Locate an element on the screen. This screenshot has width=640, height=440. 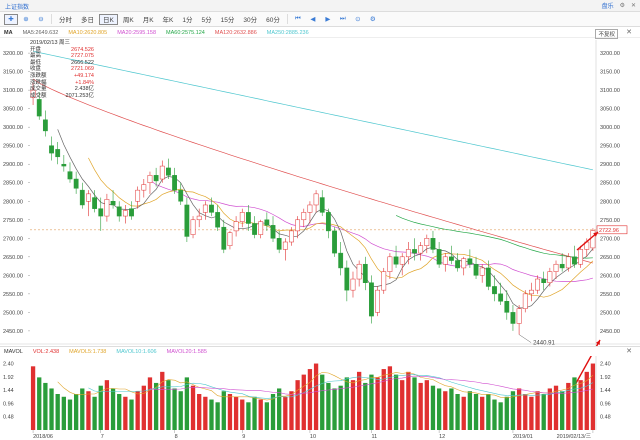
info-key: 最高 is located at coordinates (36, 56).